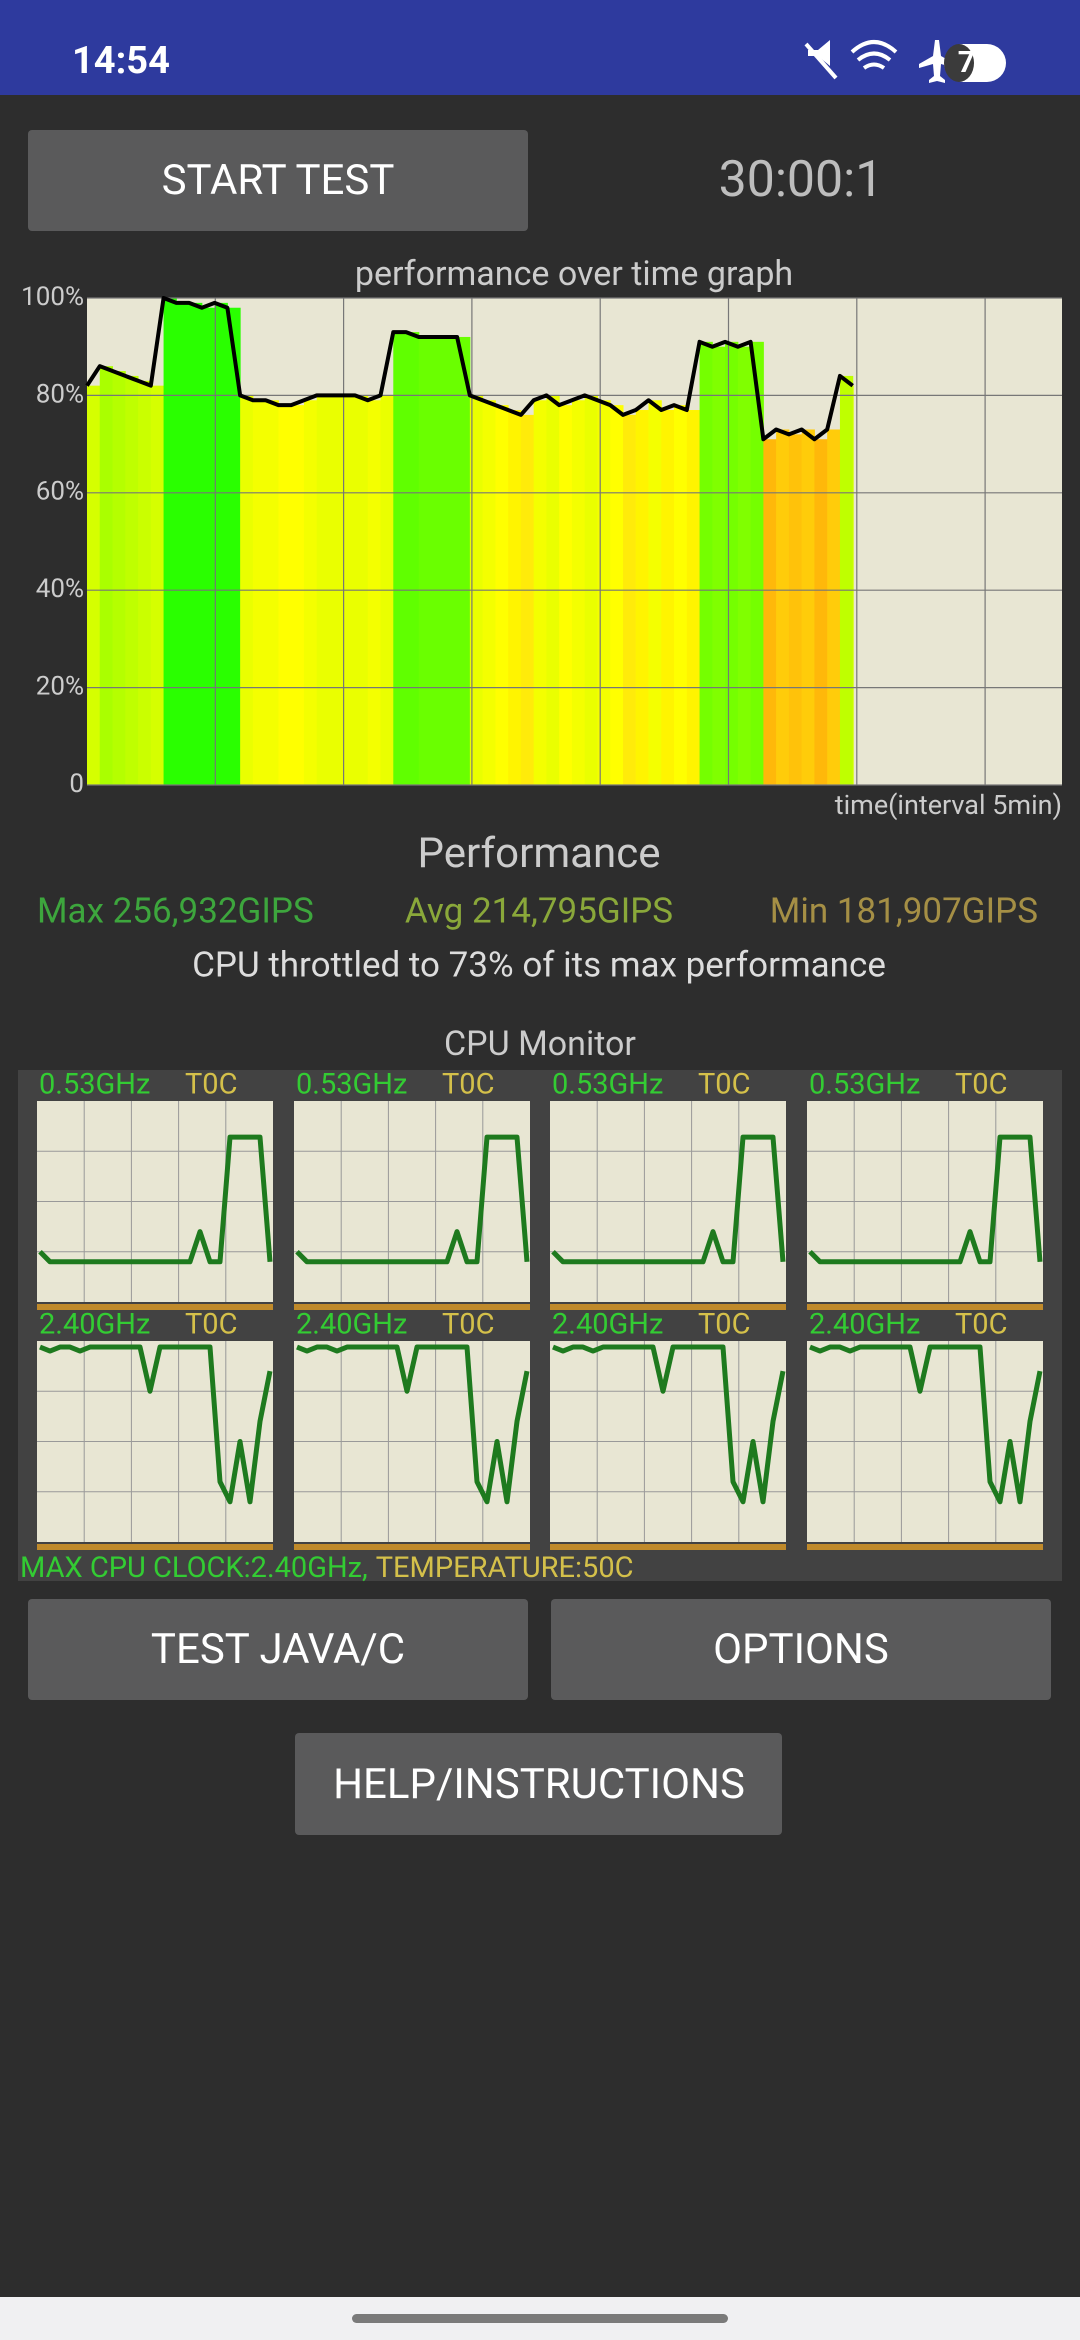 The height and width of the screenshot is (2340, 1080). What do you see at coordinates (539, 853) in the screenshot?
I see `performance-heading: Performance` at bounding box center [539, 853].